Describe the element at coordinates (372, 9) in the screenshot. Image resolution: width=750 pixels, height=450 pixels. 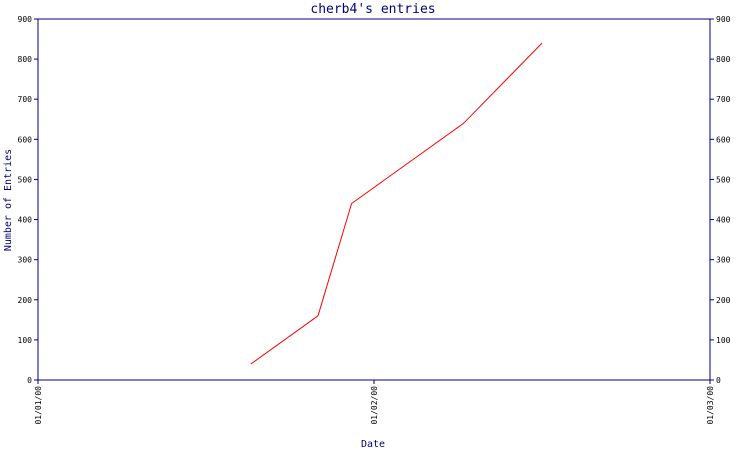
I see `chart-title: cherb4's entries` at that location.